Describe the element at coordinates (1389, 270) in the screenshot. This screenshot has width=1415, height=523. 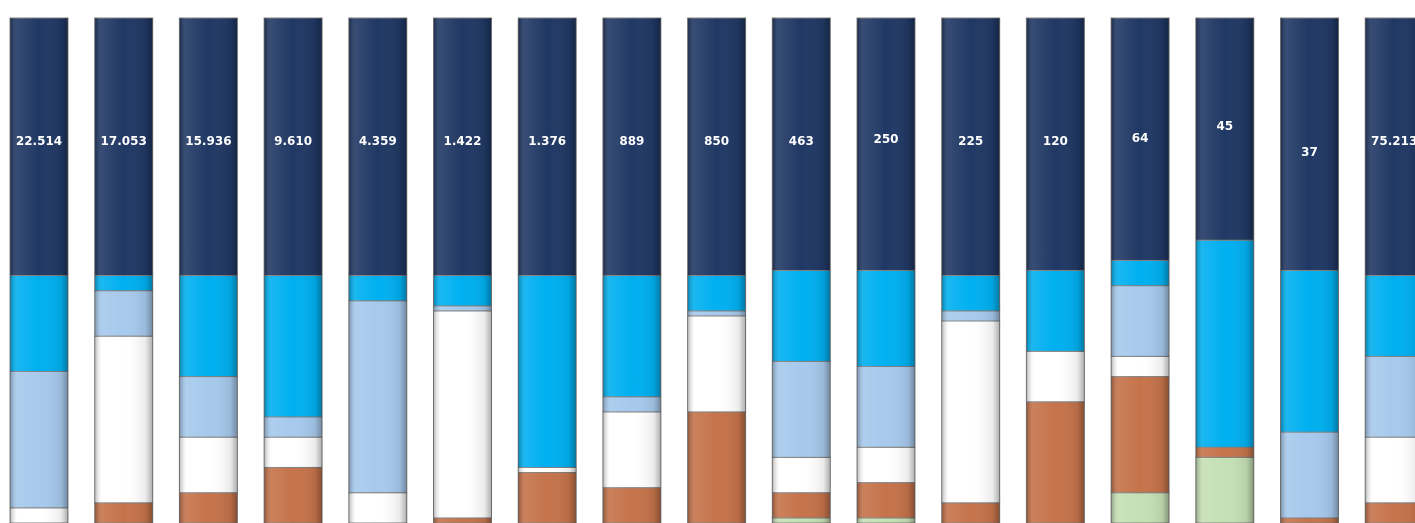
I see `bar-17: 75.213` at that location.